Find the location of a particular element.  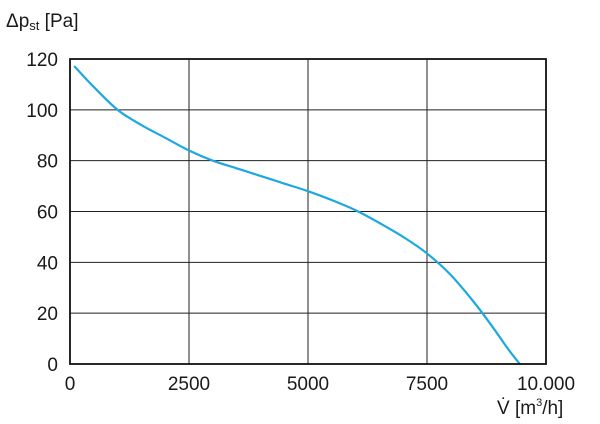

y-axis-label-unit: [Pa] is located at coordinates (62, 21).